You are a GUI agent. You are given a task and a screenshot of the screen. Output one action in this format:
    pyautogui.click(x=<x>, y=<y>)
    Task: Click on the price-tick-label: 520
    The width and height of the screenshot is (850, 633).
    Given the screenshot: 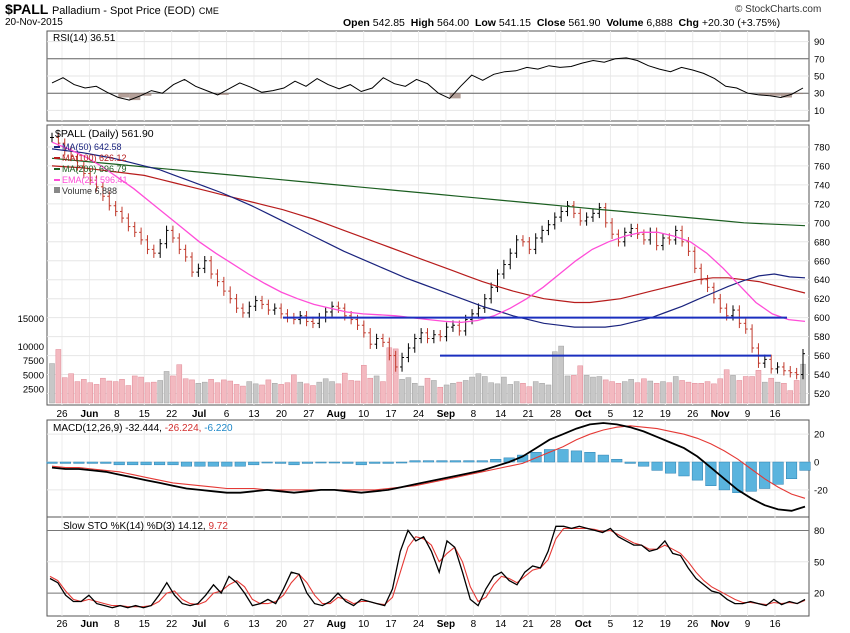 What is the action you would take?
    pyautogui.click(x=822, y=394)
    